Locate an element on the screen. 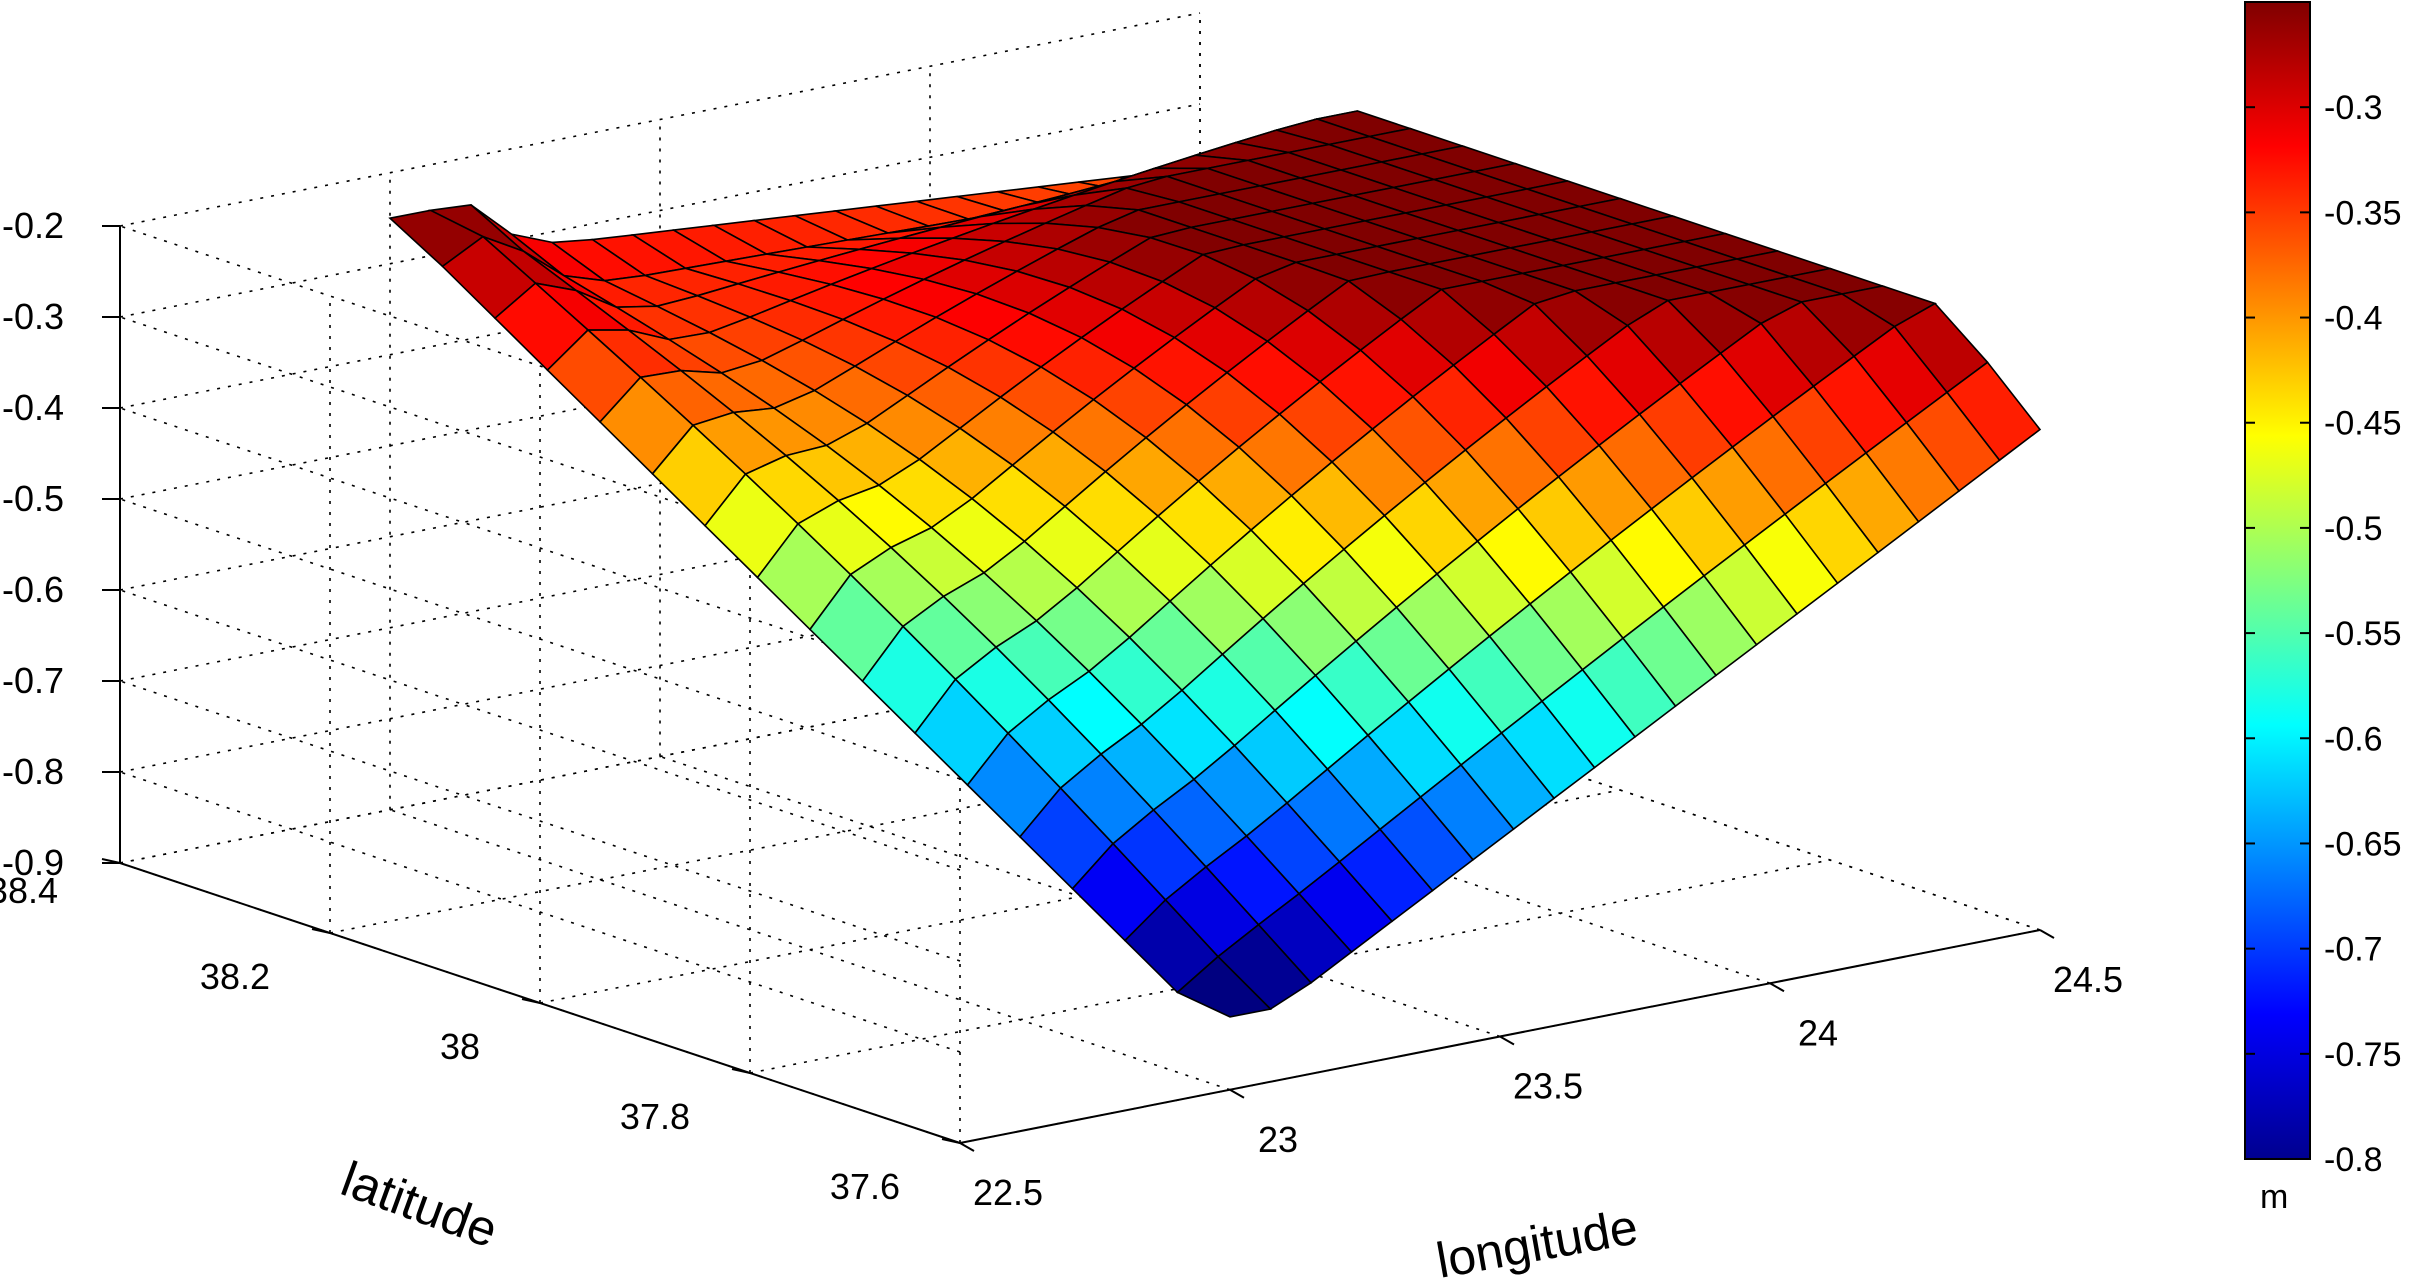  latitude-axis-label: latitude is located at coordinates (419, 1205).